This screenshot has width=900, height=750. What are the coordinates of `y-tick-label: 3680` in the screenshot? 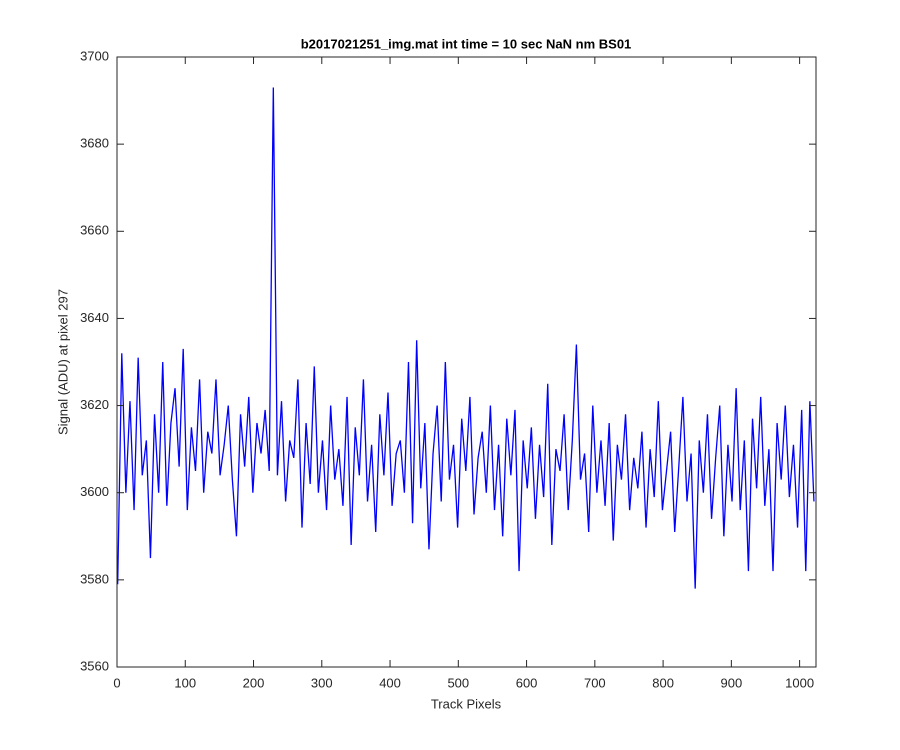 It's located at (94, 143).